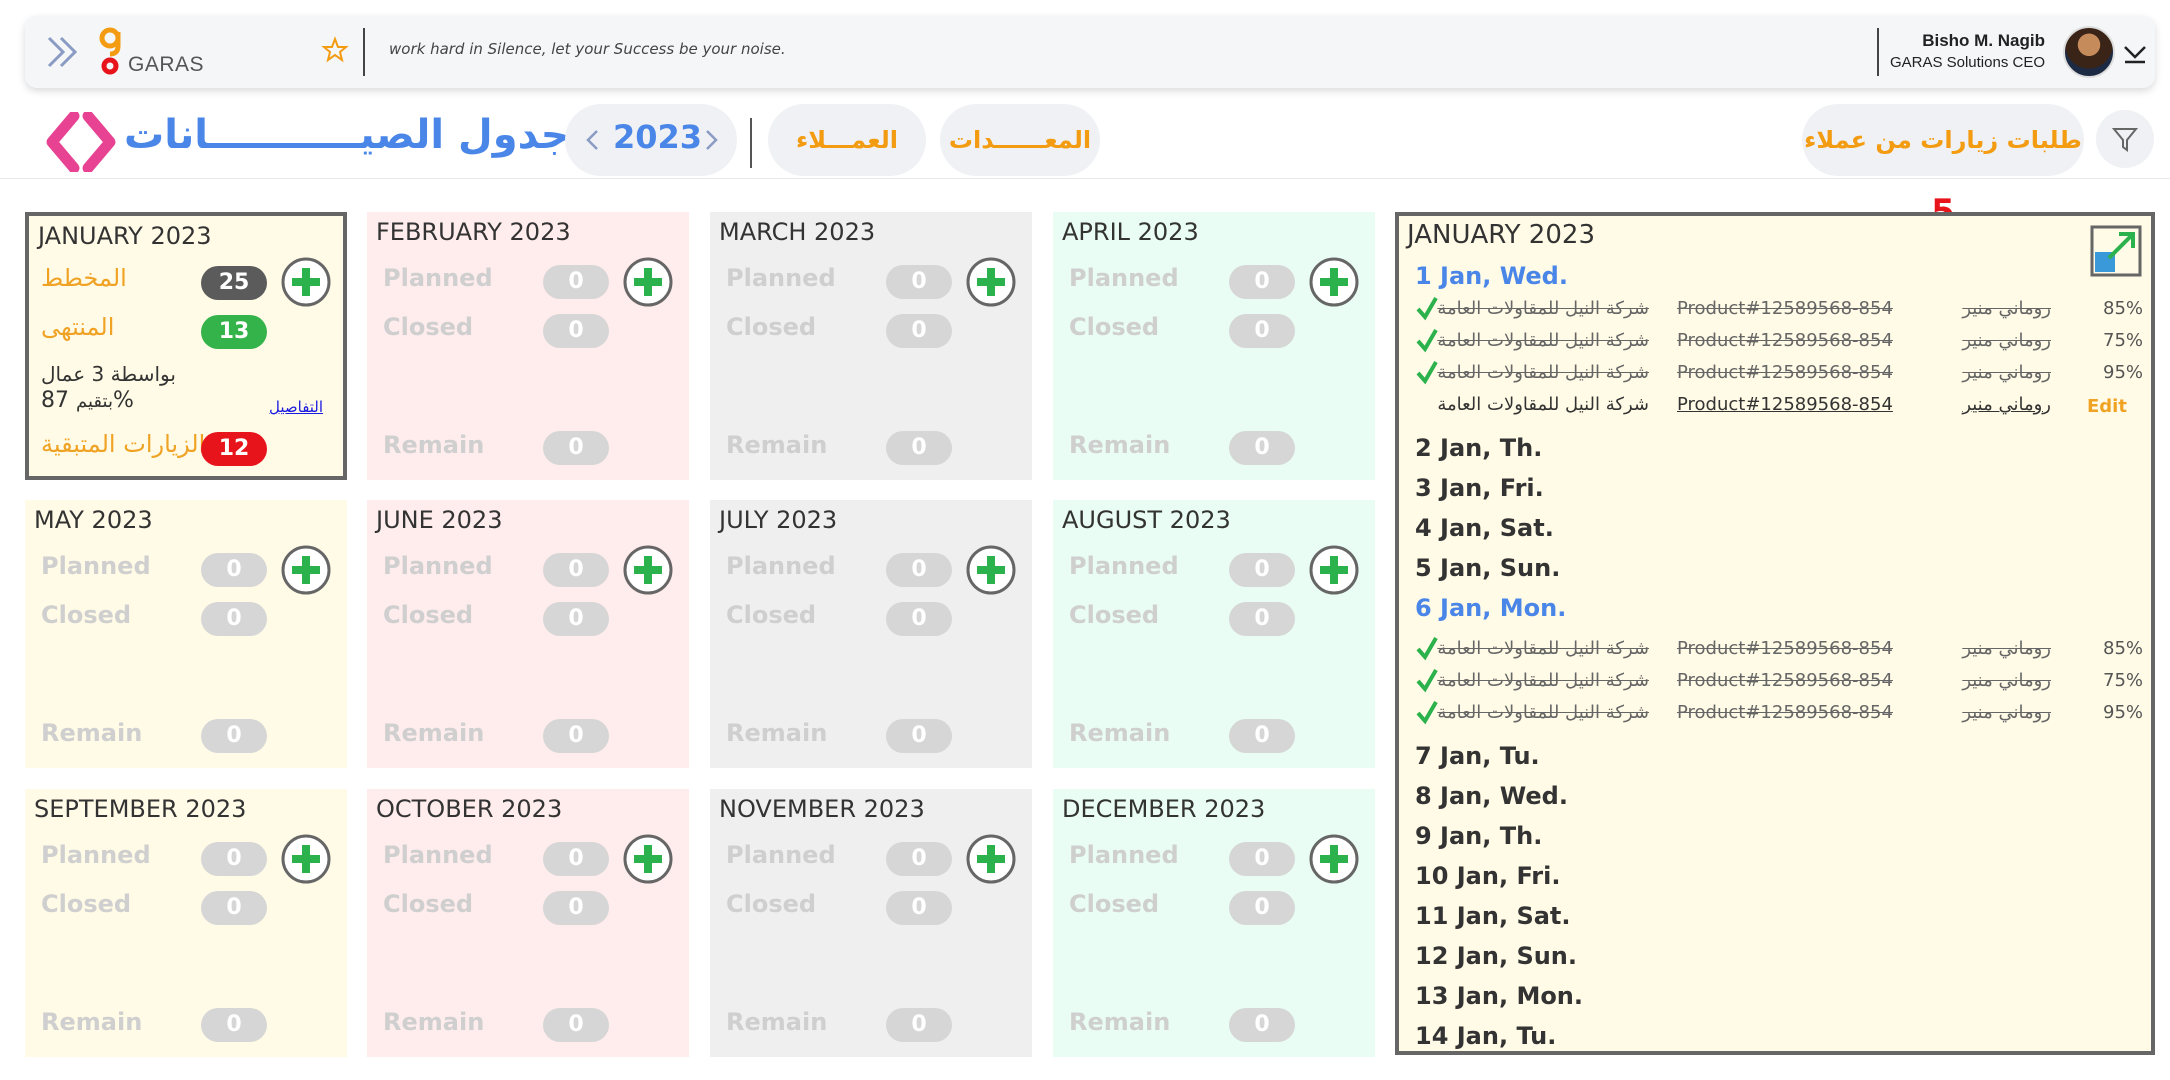  Describe the element at coordinates (335, 50) in the screenshot. I see `star-icon` at that location.